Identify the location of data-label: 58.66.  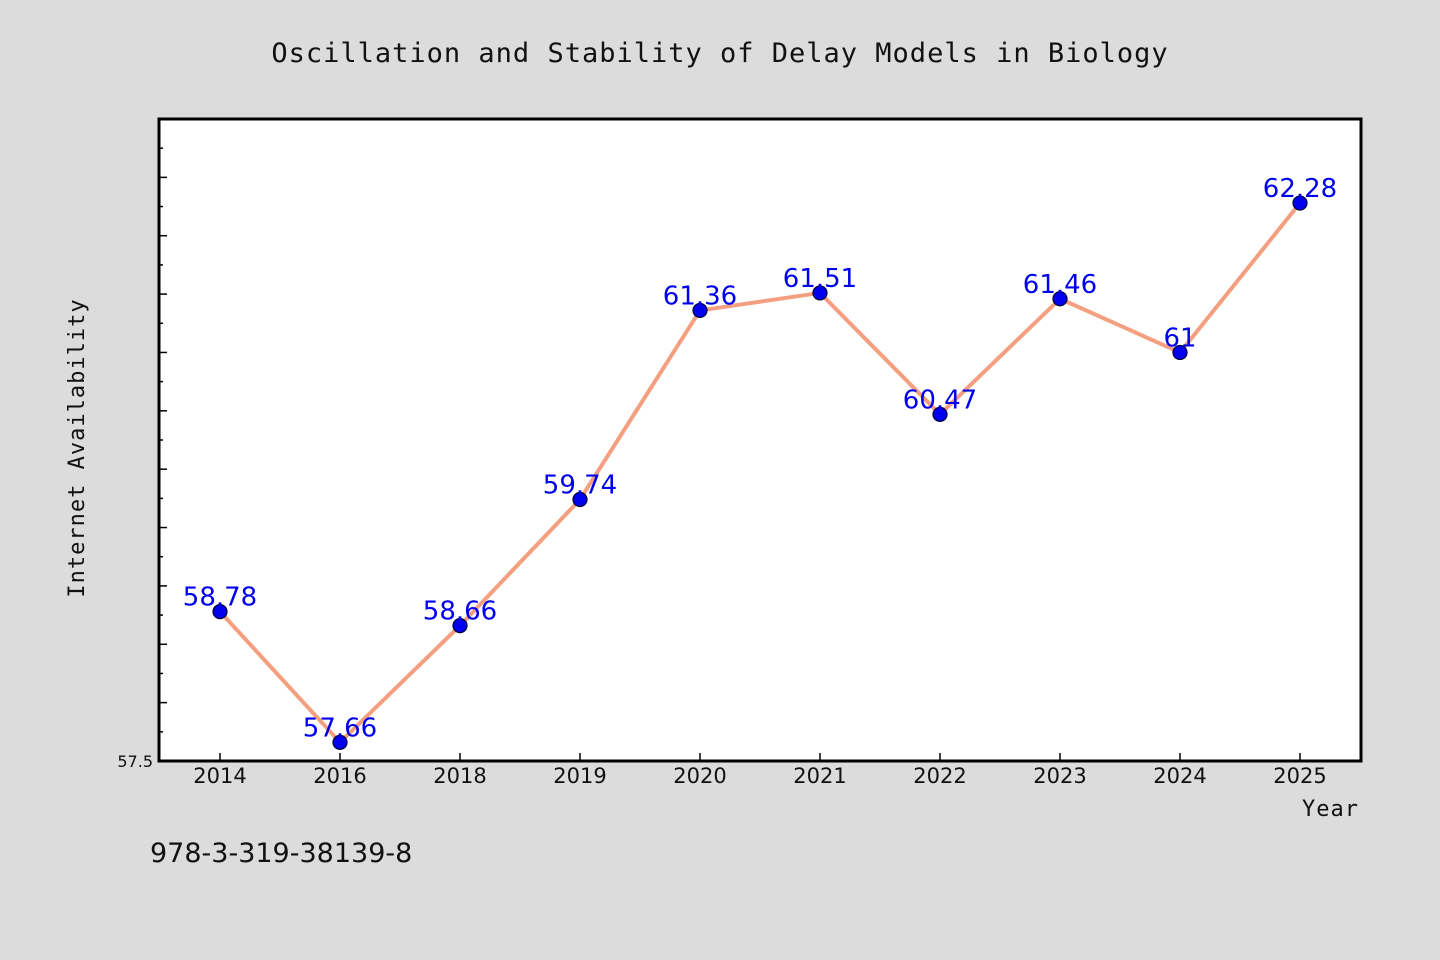
(460, 612).